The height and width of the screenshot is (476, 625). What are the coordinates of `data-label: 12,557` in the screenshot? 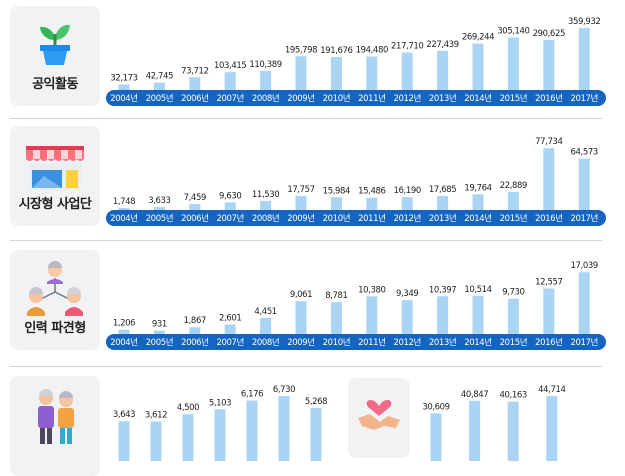 It's located at (548, 282).